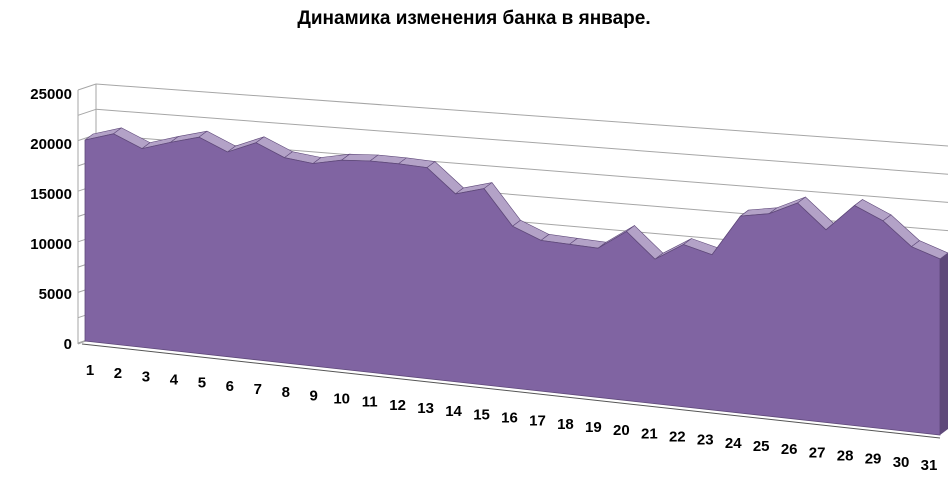  Describe the element at coordinates (230, 386) in the screenshot. I see `x-tick-label: 6` at that location.